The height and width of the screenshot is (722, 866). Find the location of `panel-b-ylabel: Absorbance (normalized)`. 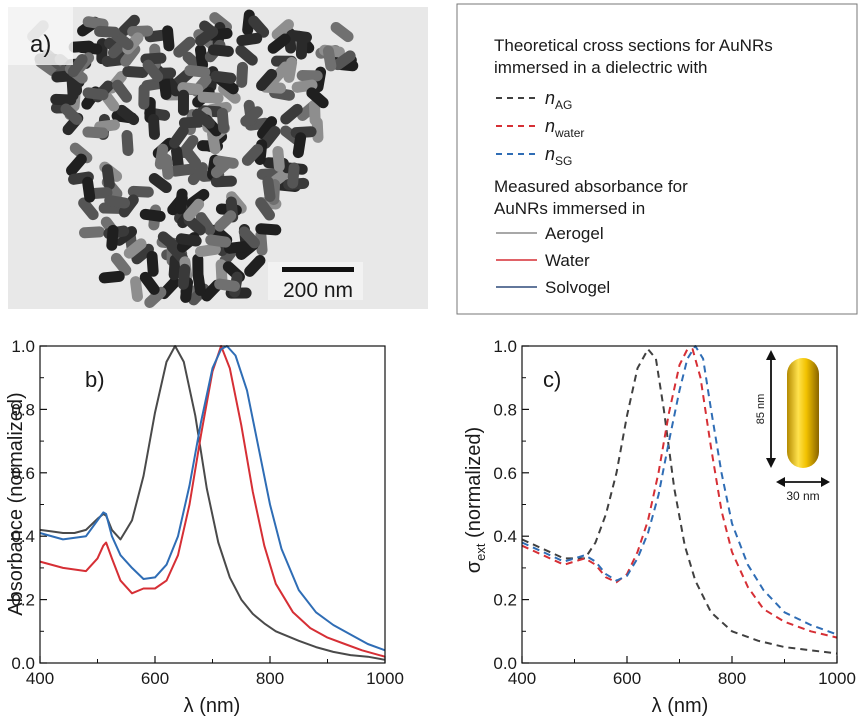

panel-b-ylabel: Absorbance (normalized) is located at coordinates (16, 503).